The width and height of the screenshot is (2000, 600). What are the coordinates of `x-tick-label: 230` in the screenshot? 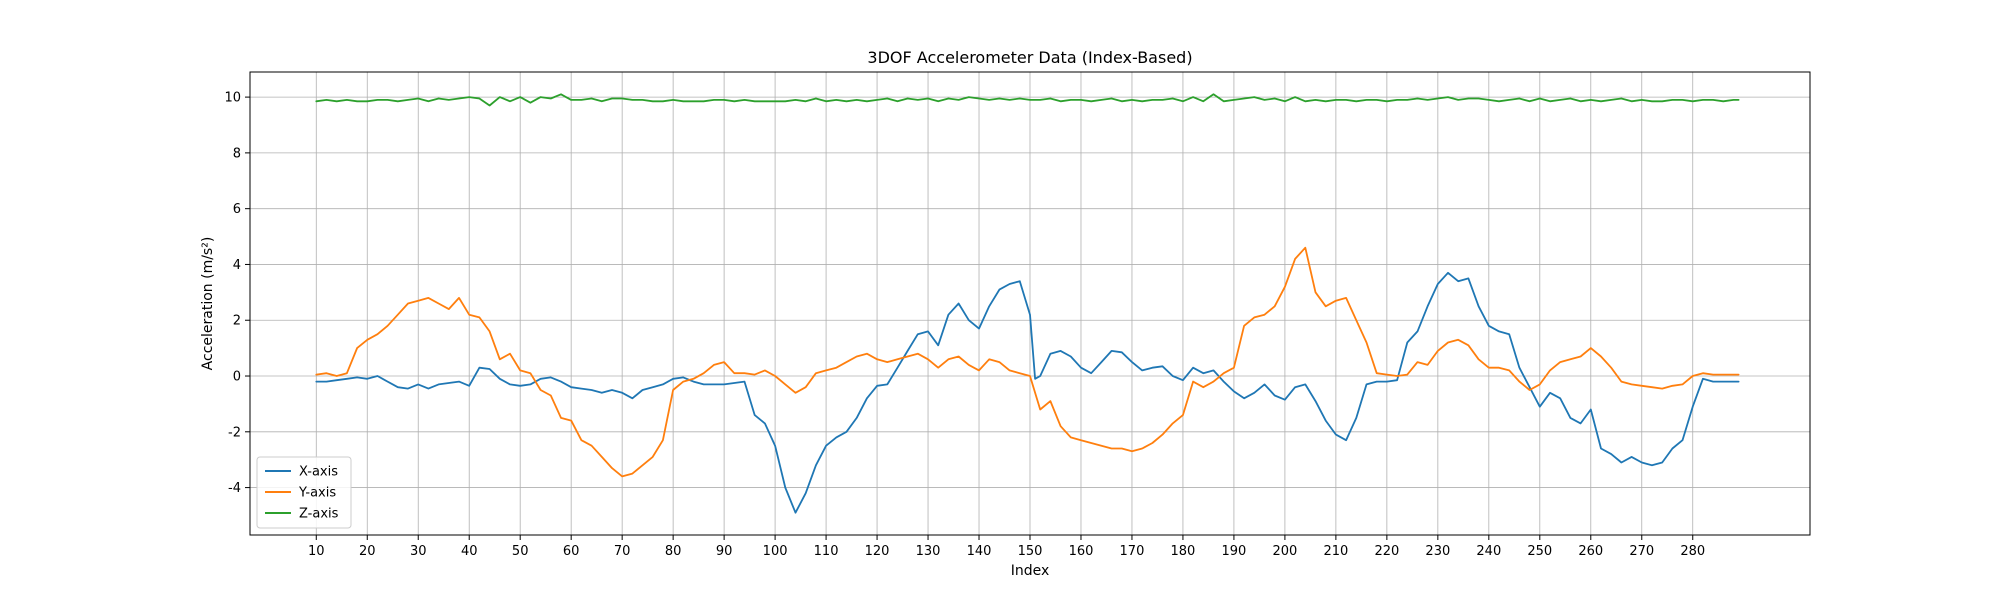 It's located at (1437, 551).